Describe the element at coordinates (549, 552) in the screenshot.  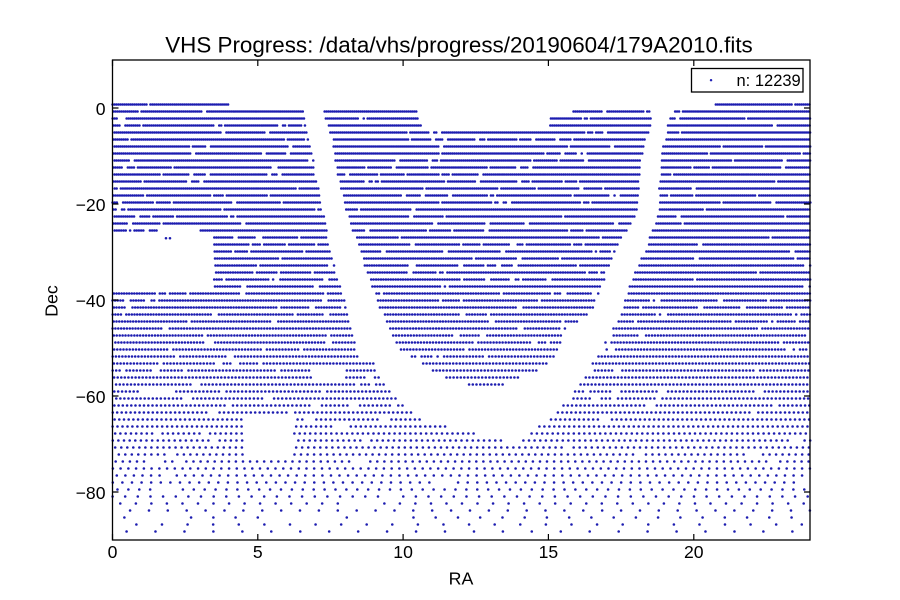
I see `svg-text: 15` at that location.